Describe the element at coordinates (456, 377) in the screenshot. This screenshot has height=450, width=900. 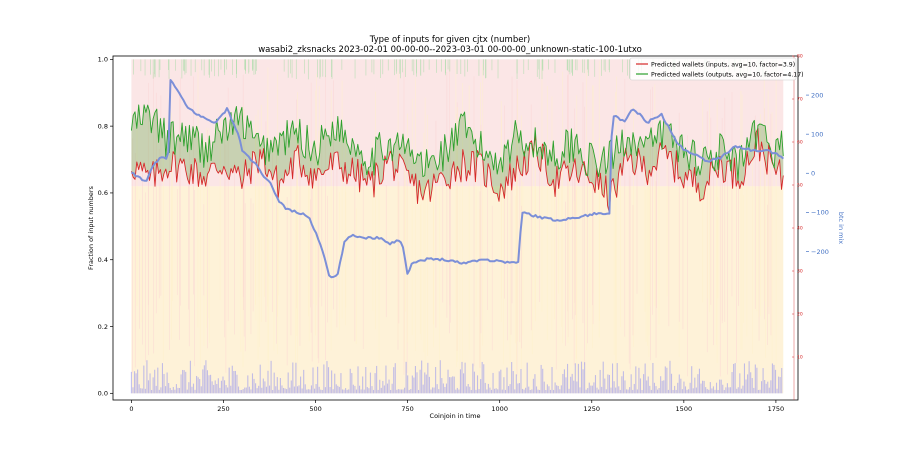
I see `band-bottom` at that location.